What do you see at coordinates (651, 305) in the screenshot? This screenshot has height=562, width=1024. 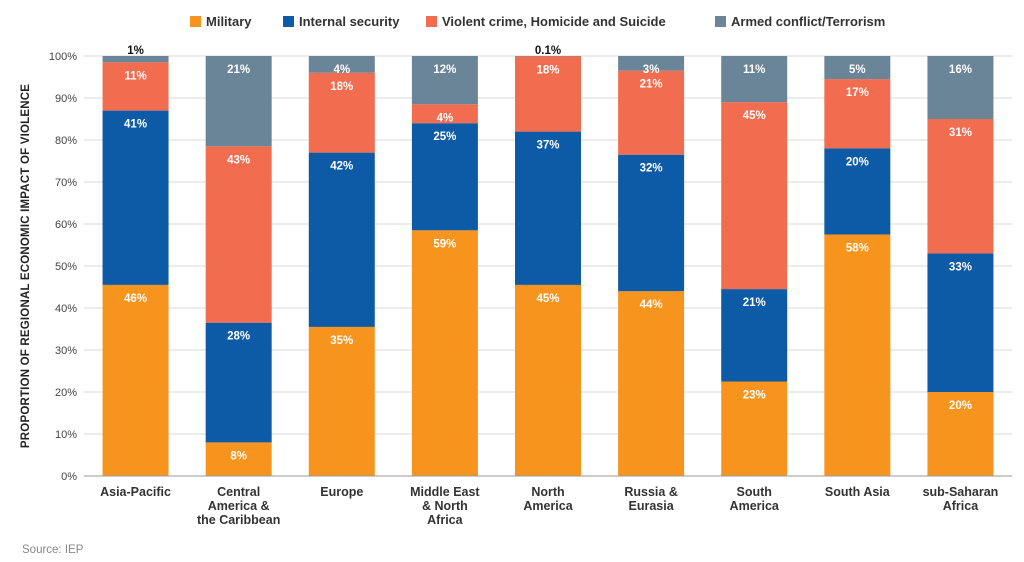 I see `data-label-military: 44%` at bounding box center [651, 305].